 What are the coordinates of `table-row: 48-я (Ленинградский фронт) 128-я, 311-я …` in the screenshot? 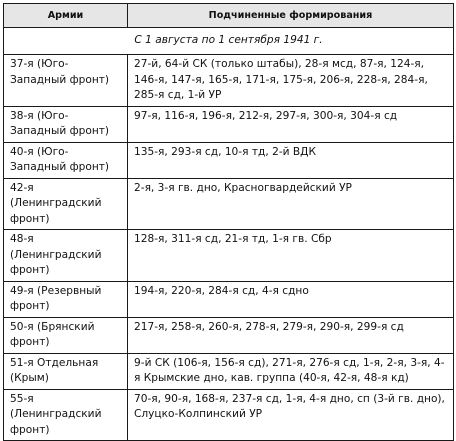 It's located at (228, 255).